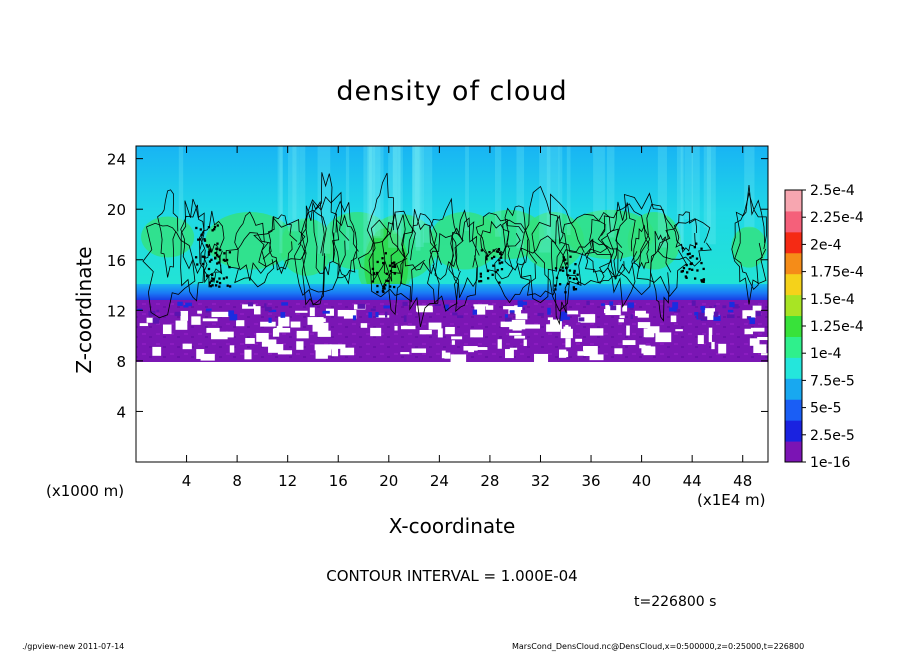 The image size is (904, 654). Describe the element at coordinates (489, 481) in the screenshot. I see `x-tick-label: 28` at that location.